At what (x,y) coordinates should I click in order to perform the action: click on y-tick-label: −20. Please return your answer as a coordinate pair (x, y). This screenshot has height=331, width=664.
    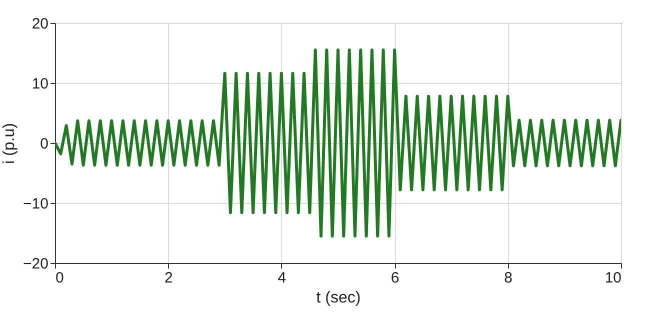
    Looking at the image, I should click on (35, 264).